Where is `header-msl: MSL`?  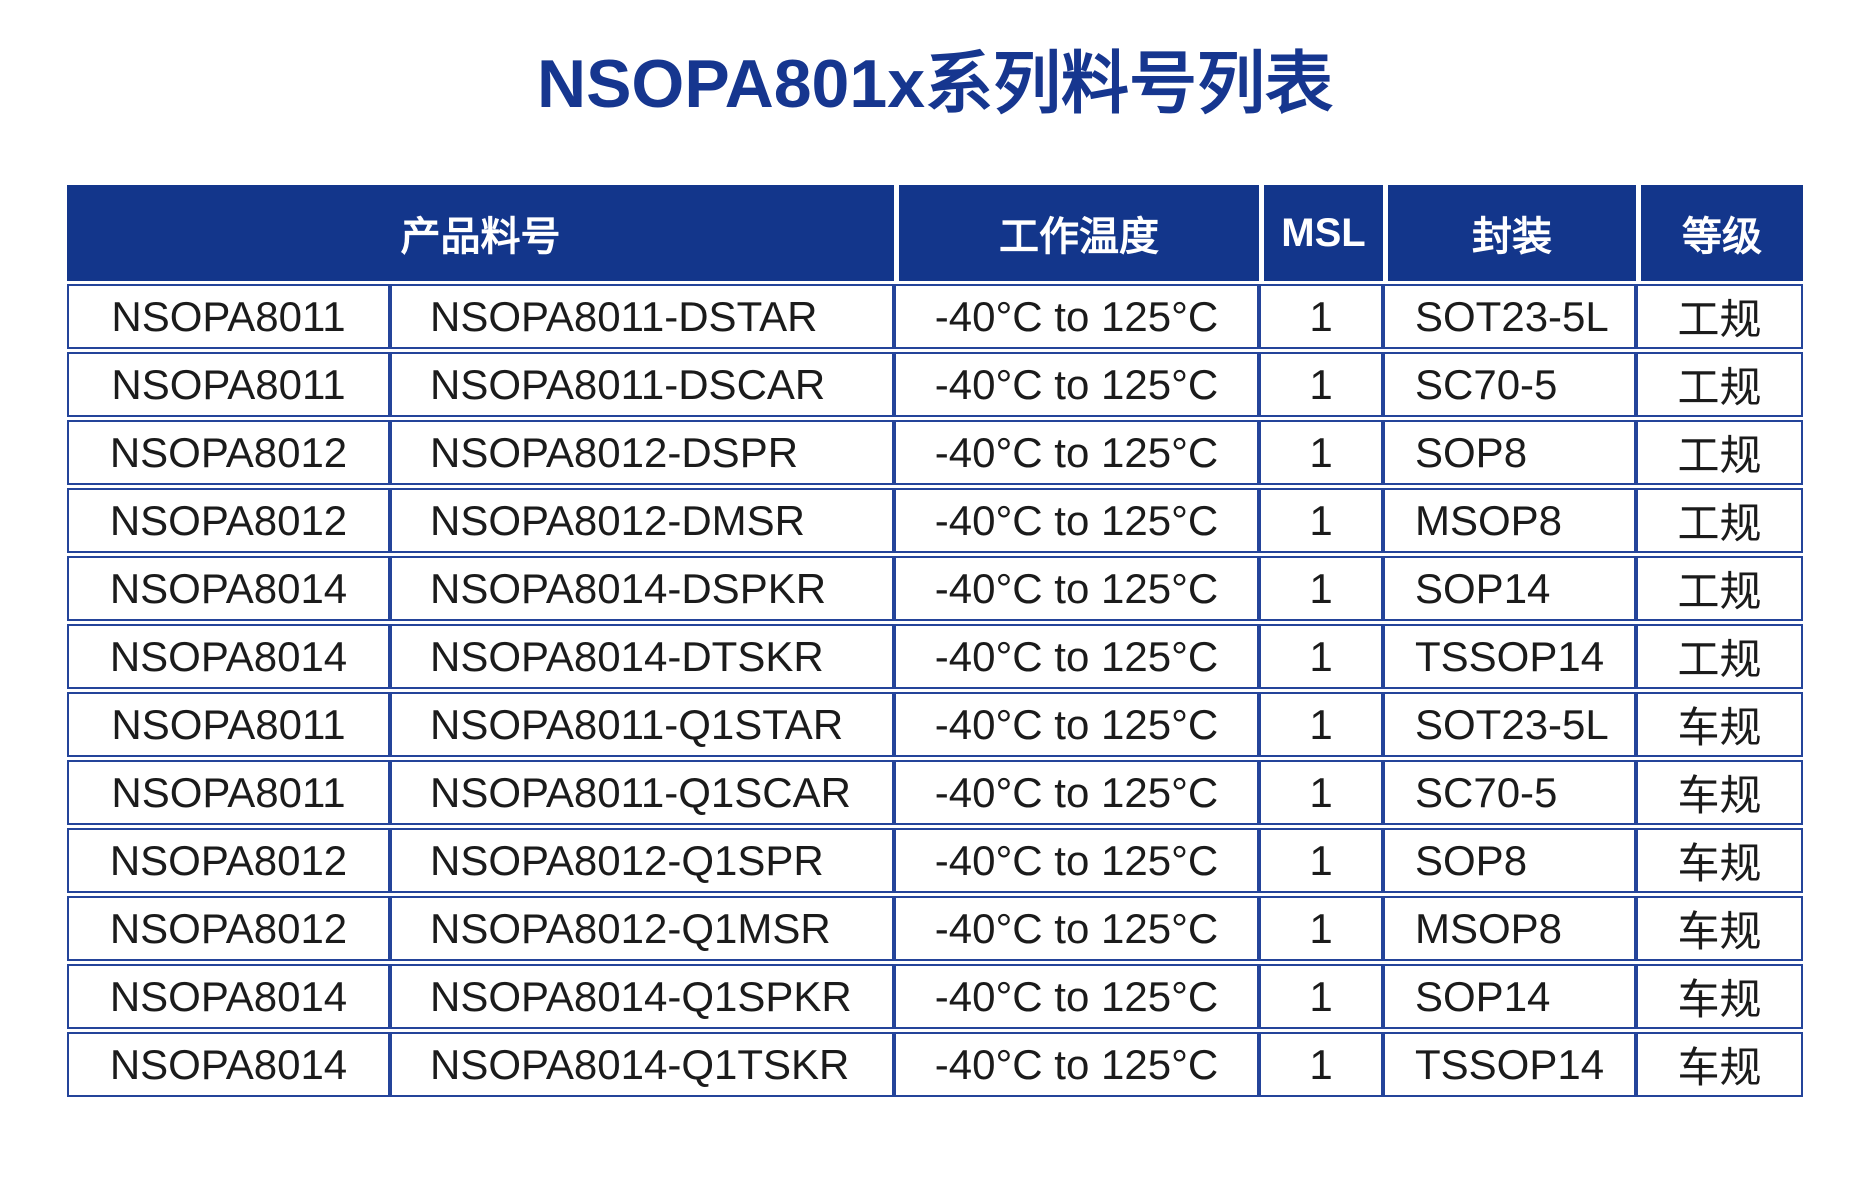
header-msl: MSL is located at coordinates (1321, 233).